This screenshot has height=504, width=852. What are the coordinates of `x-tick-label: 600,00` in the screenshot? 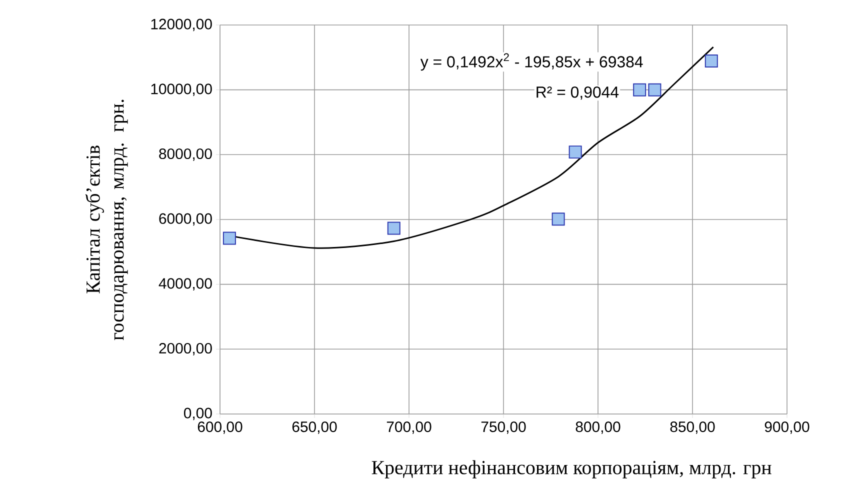 It's located at (220, 428).